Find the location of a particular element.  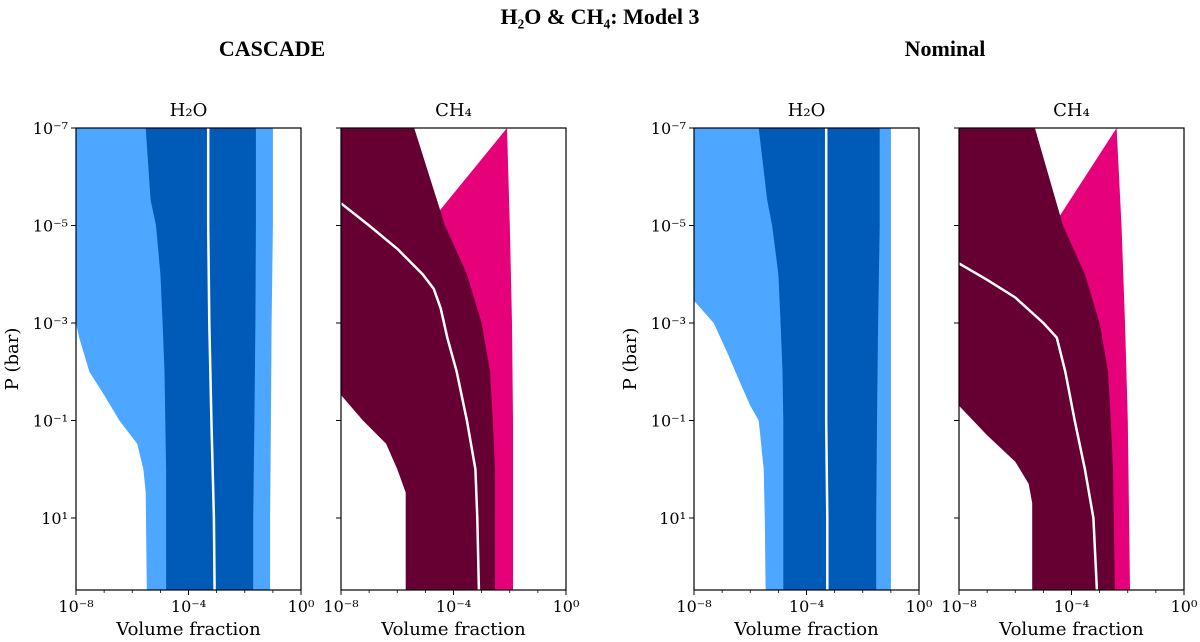

figure-title: H₂O & CH₄: Model 3 is located at coordinates (600, 16).